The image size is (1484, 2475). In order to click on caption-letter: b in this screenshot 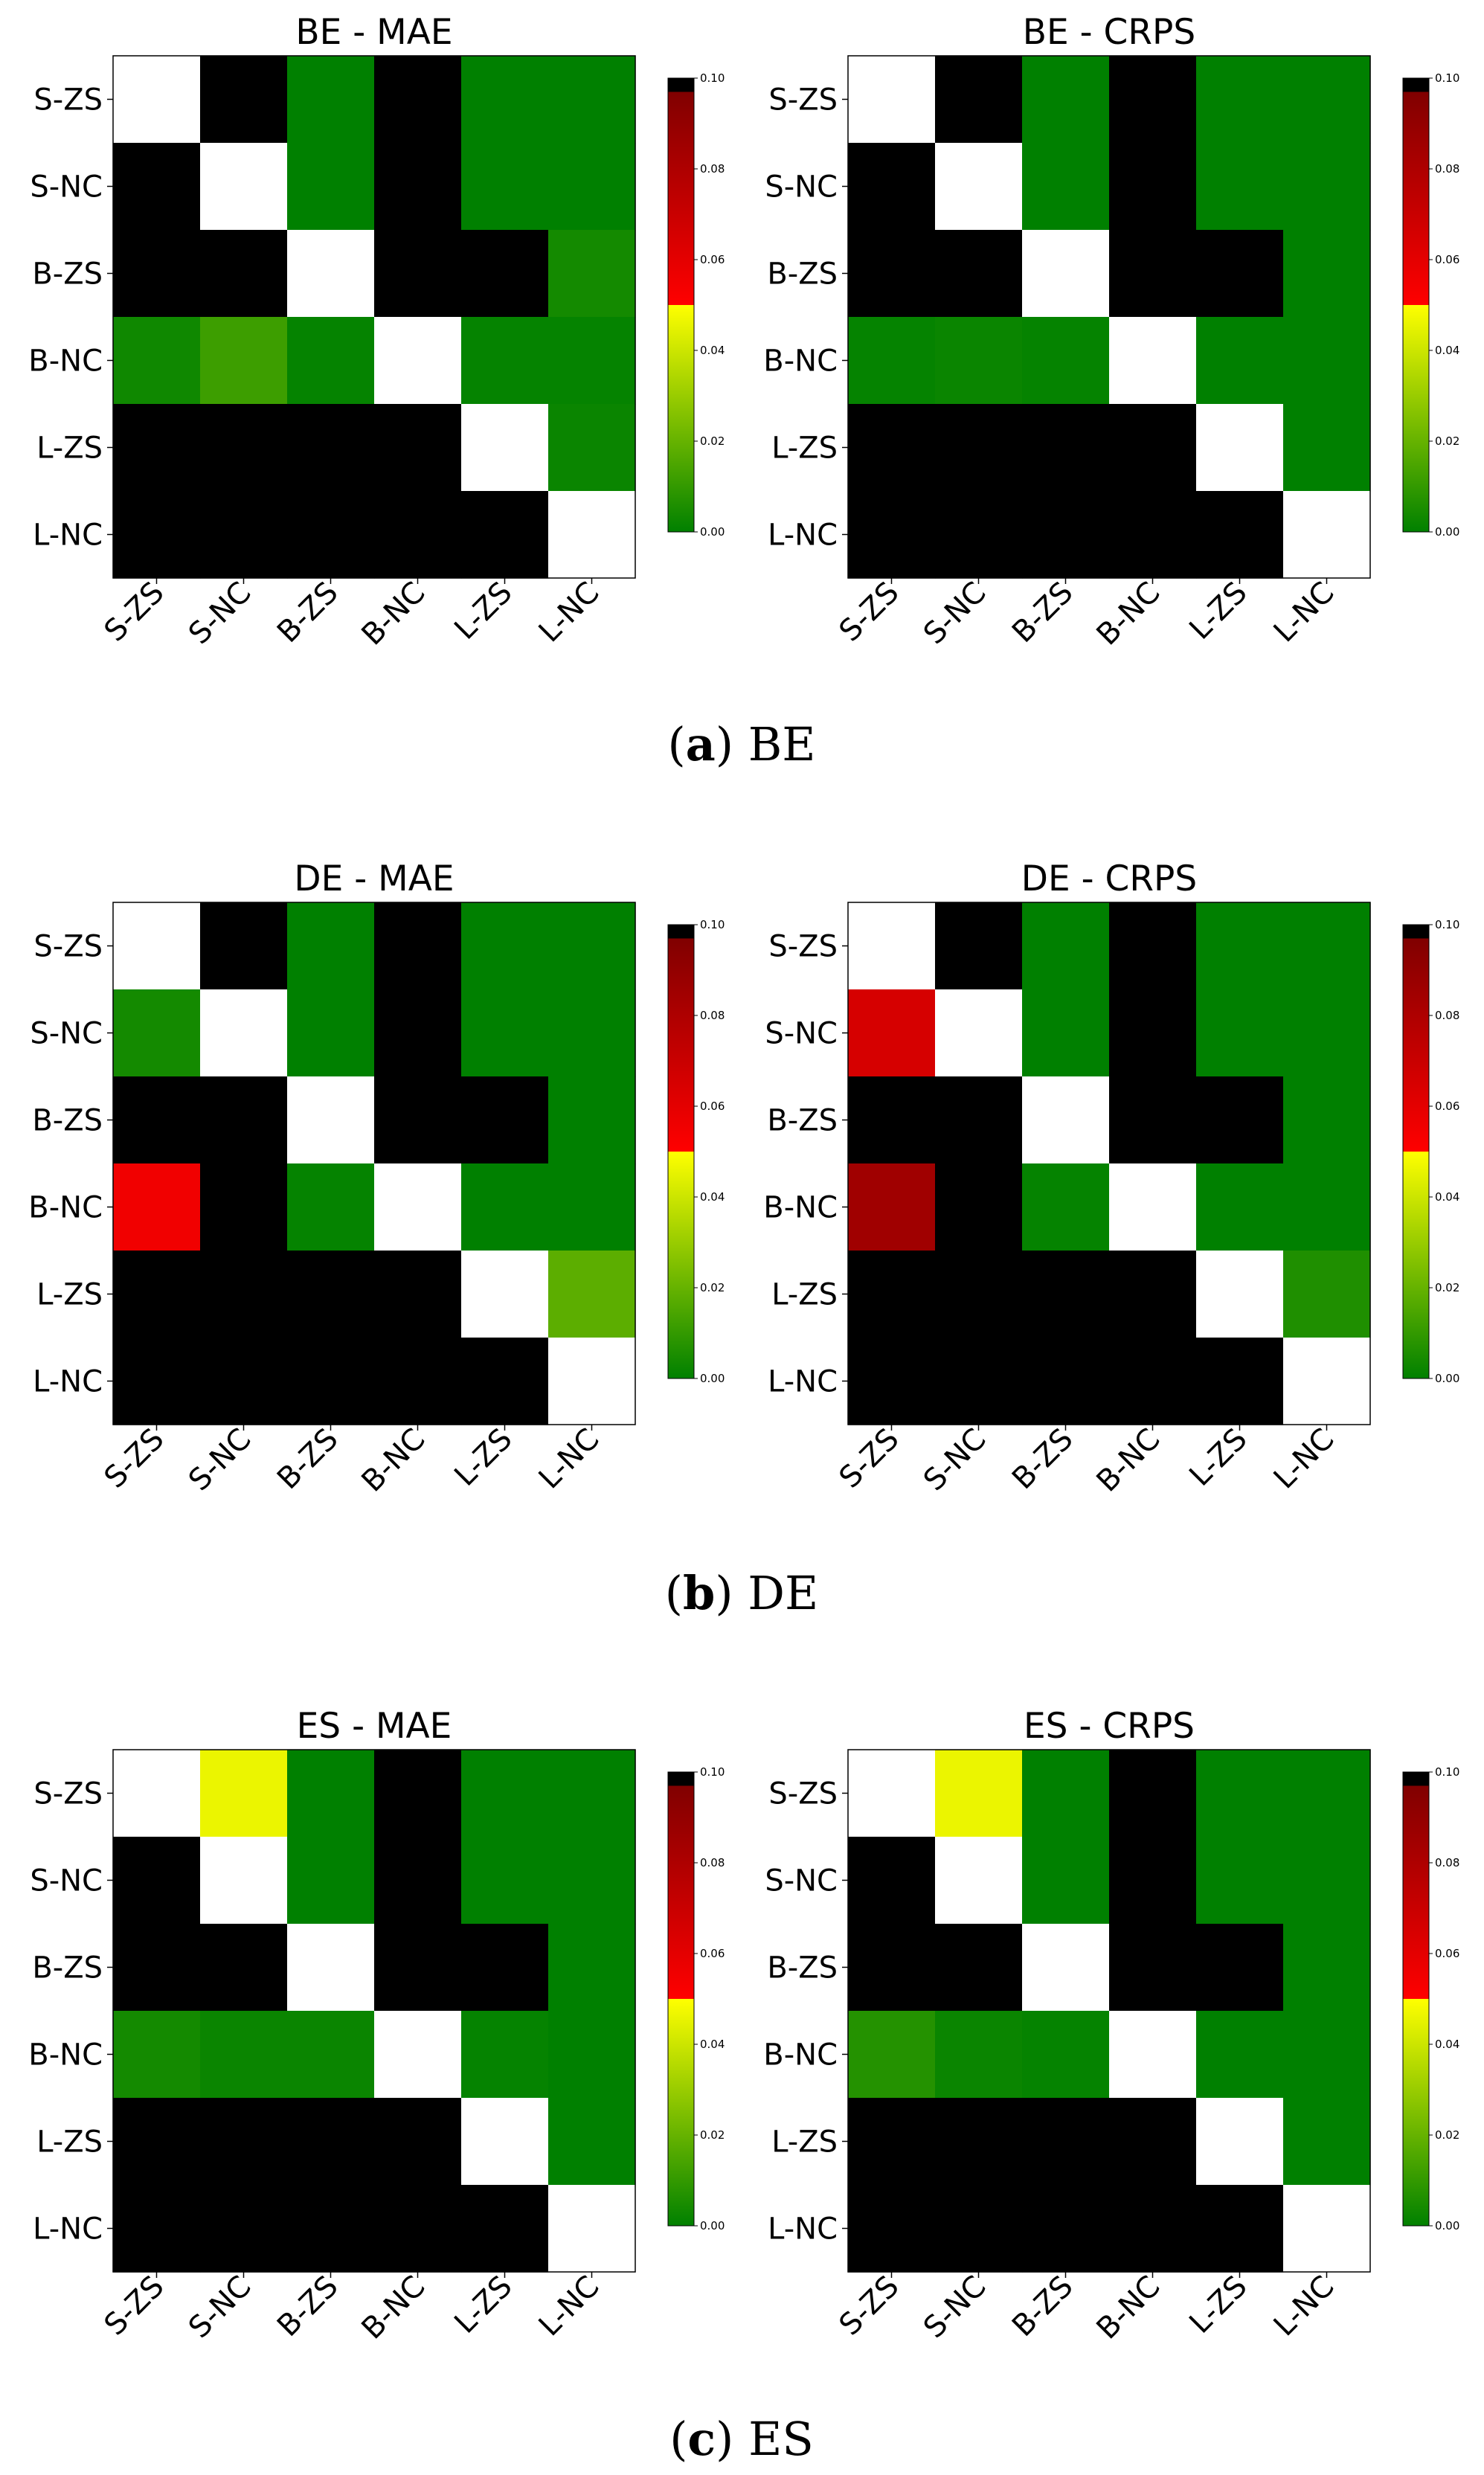, I will do `click(699, 1593)`.